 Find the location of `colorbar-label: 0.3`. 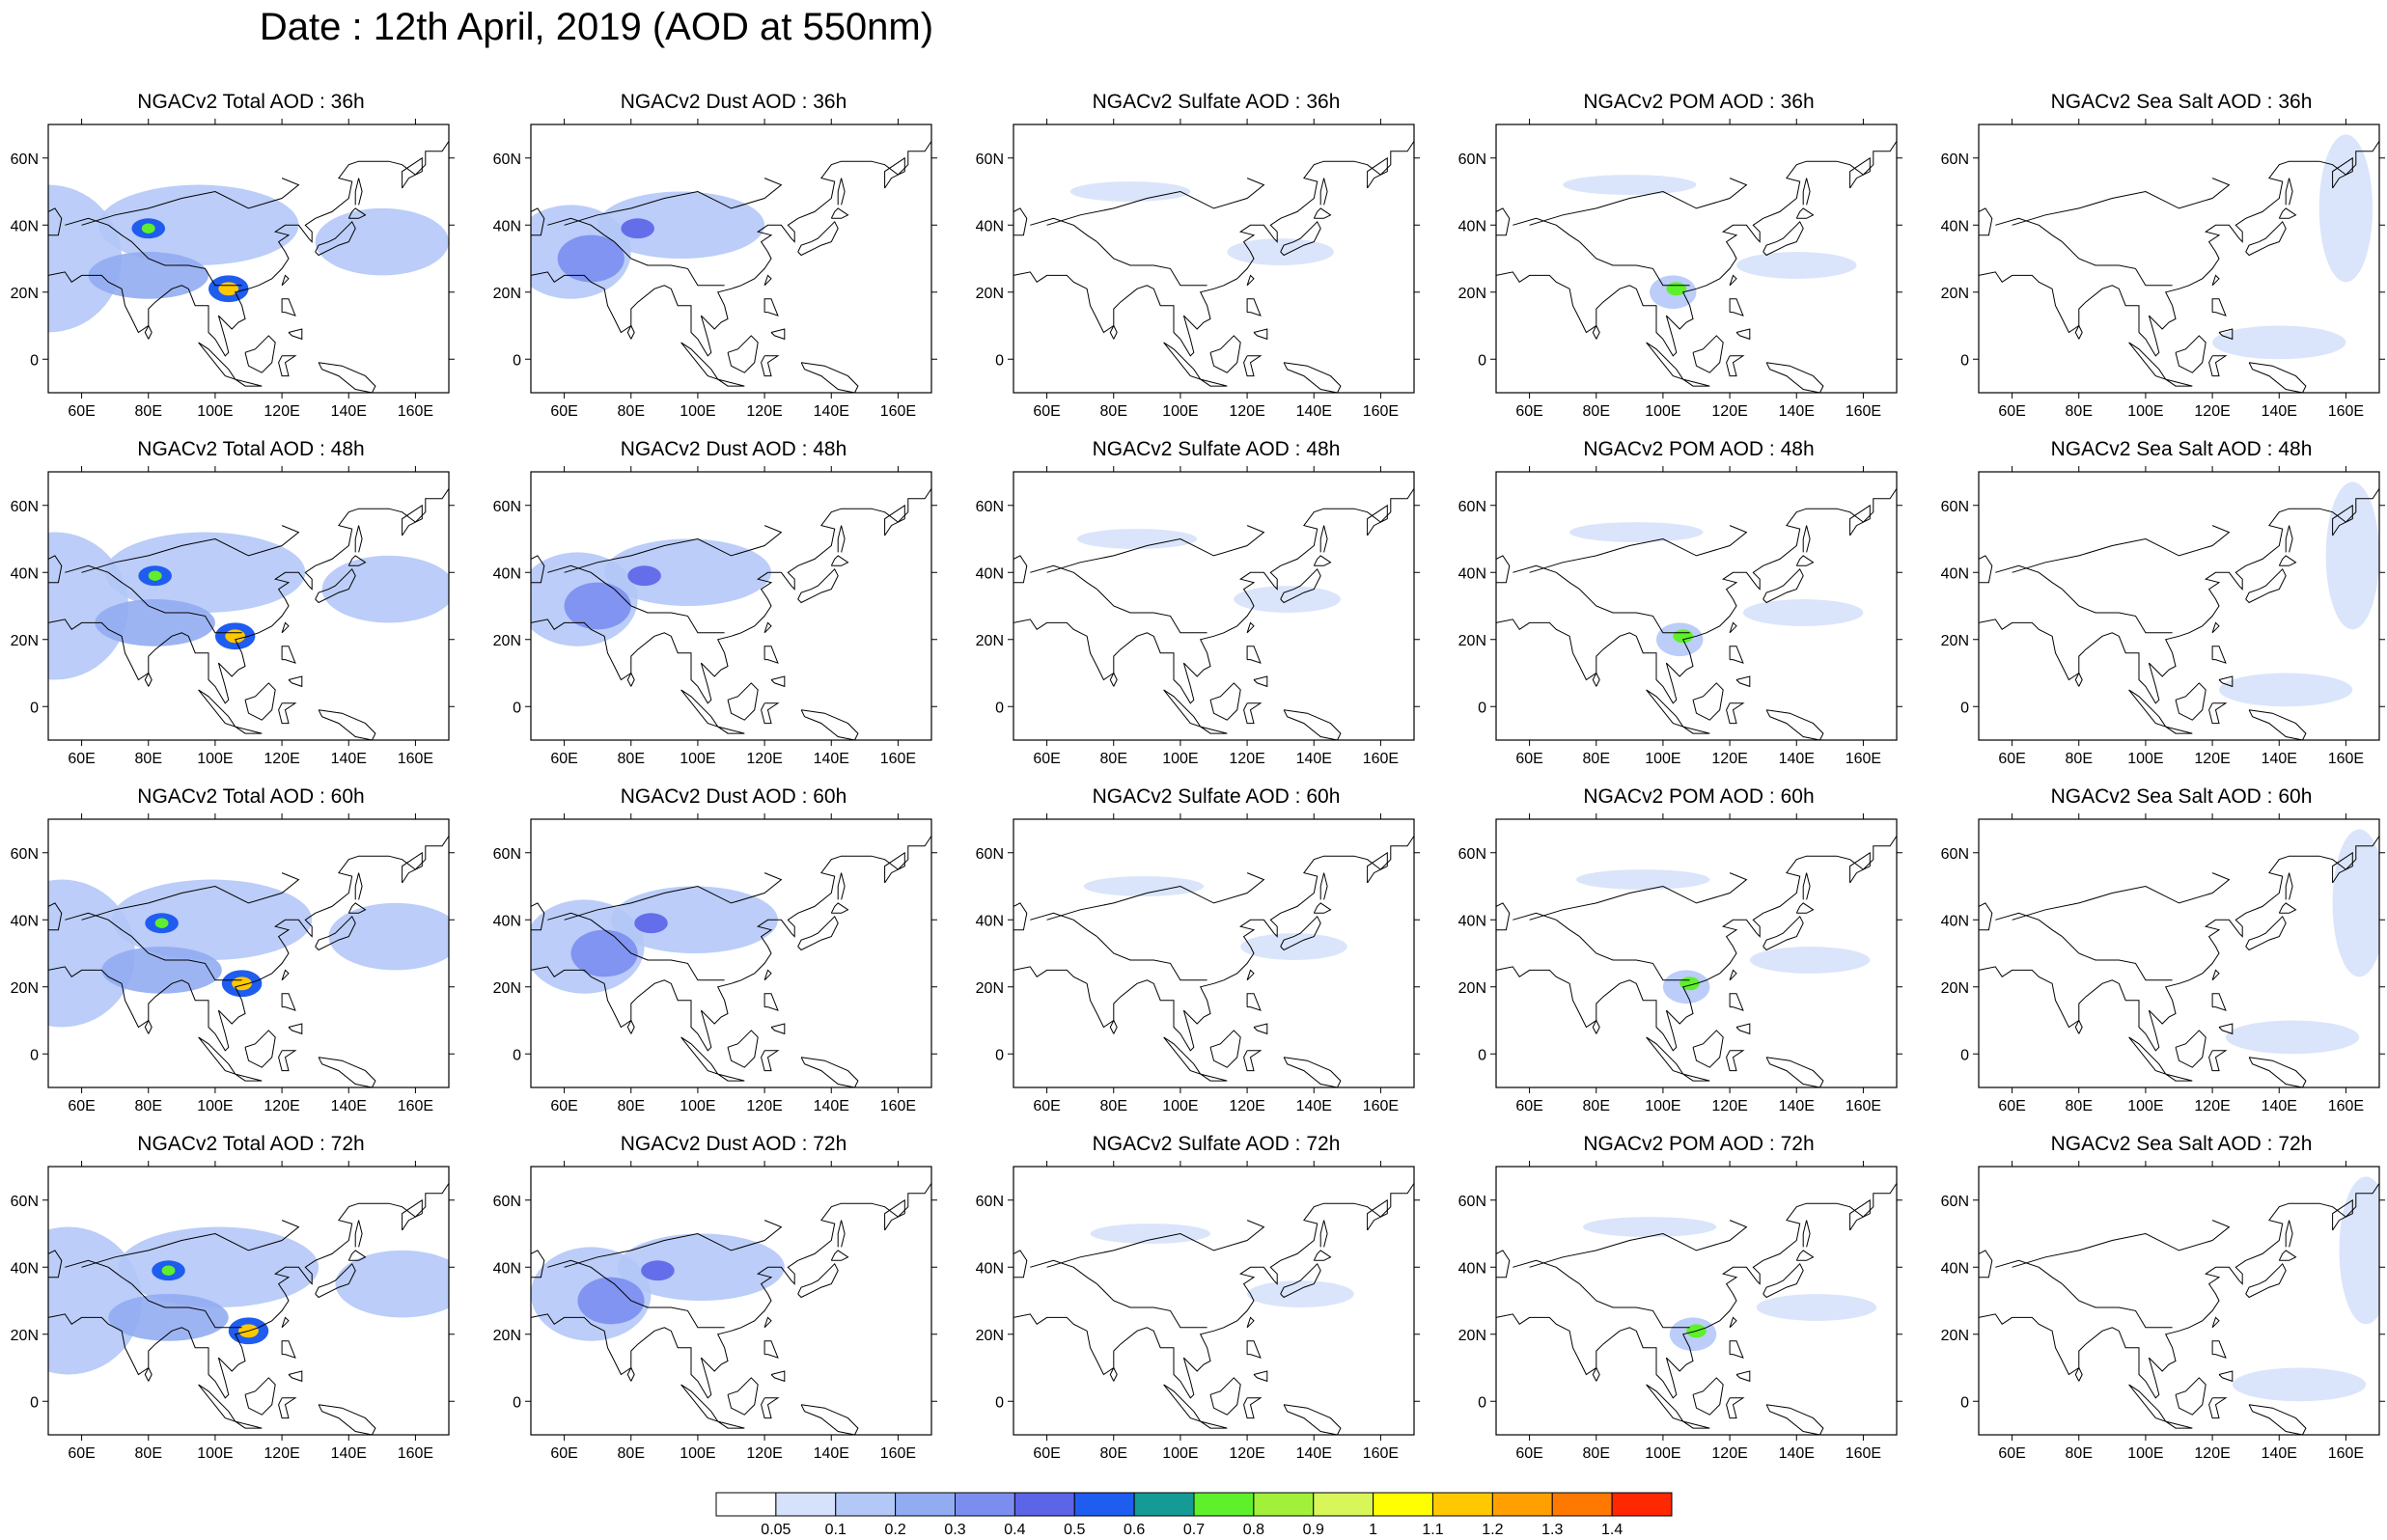

colorbar-label: 0.3 is located at coordinates (954, 1530).